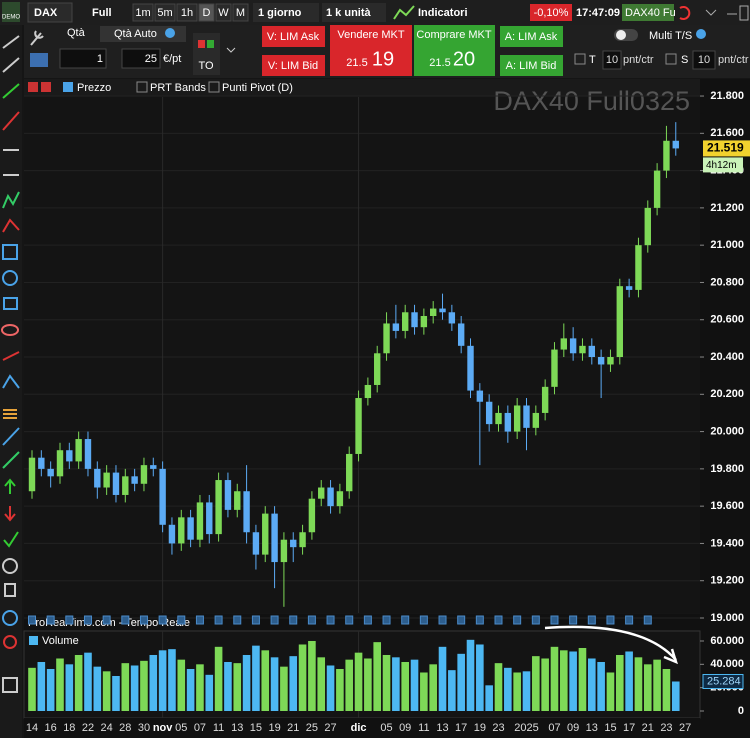 The height and width of the screenshot is (738, 750). Describe the element at coordinates (151, 59) in the screenshot. I see `point-value: 25` at that location.